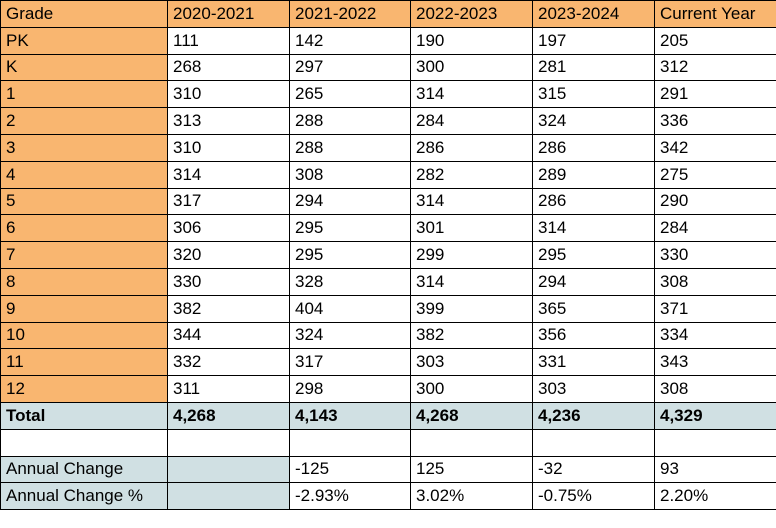 The width and height of the screenshot is (776, 528). What do you see at coordinates (593, 335) in the screenshot?
I see `enrollment-cell: 356` at bounding box center [593, 335].